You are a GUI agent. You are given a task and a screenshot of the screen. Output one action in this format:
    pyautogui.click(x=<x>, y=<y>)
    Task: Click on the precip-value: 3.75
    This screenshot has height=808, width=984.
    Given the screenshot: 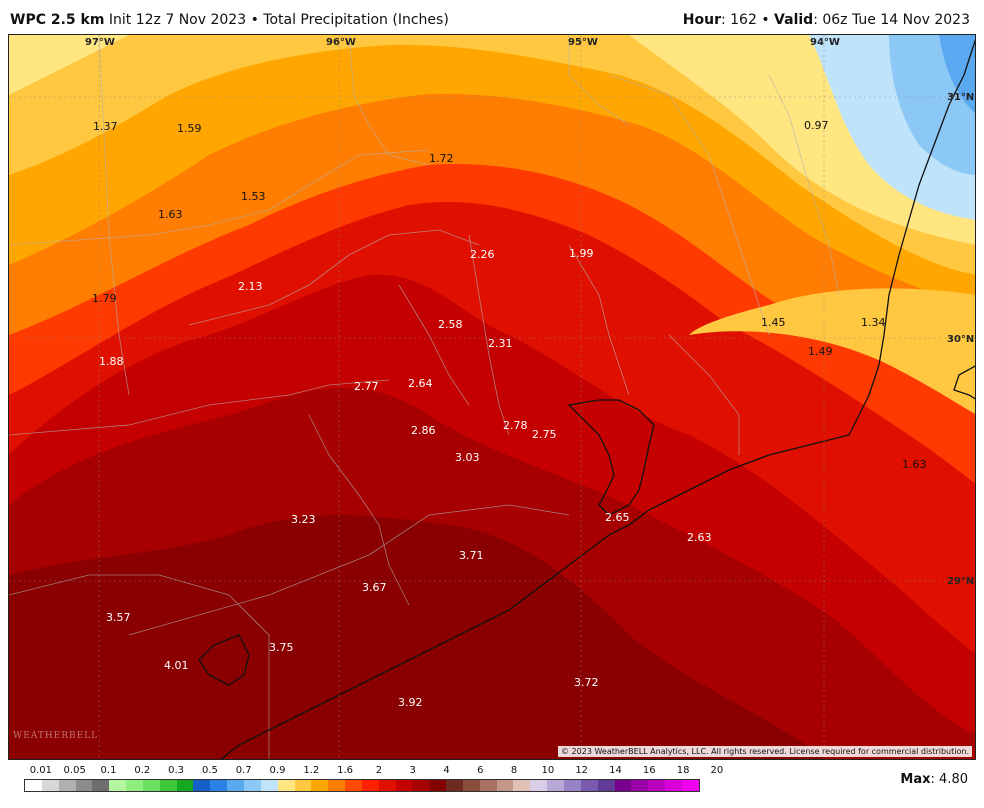 What is the action you would take?
    pyautogui.click(x=281, y=647)
    